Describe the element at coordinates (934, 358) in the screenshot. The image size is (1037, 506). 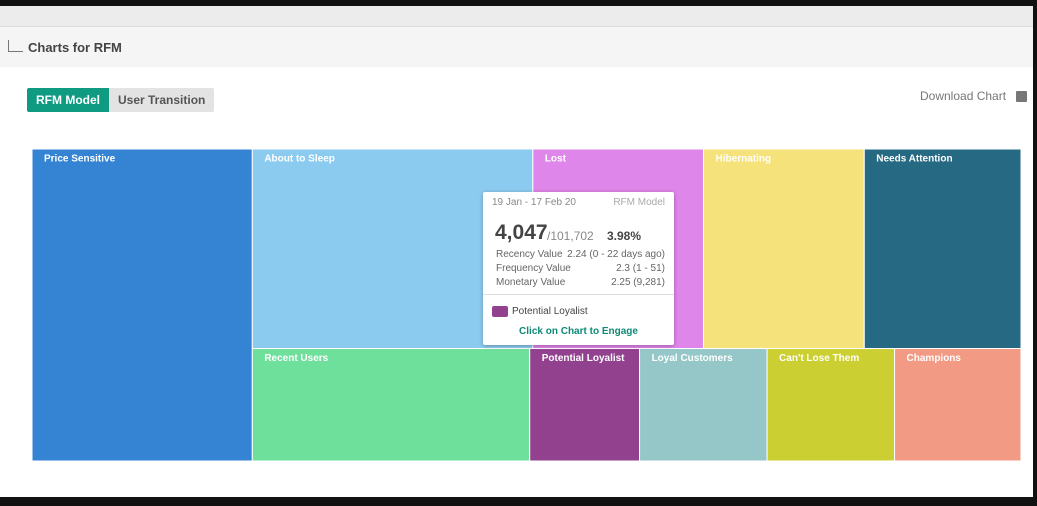
I see `cell-label: Champions` at that location.